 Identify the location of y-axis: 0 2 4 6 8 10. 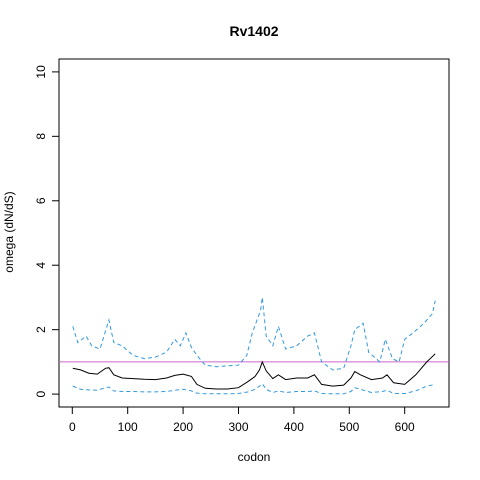
(47, 231).